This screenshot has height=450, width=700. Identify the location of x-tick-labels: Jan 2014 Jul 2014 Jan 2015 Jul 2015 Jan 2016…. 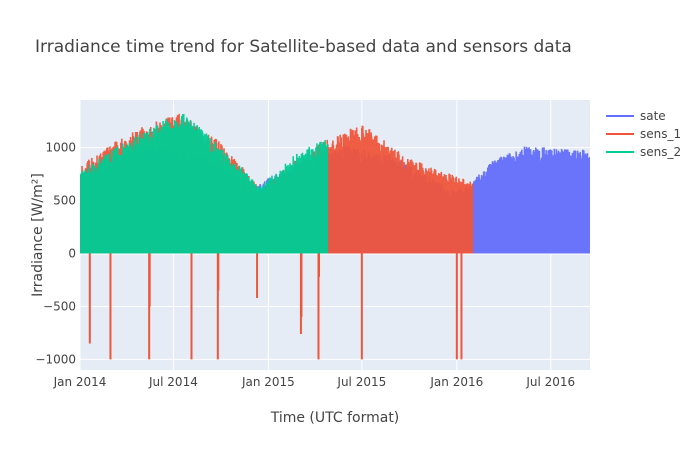
(314, 382).